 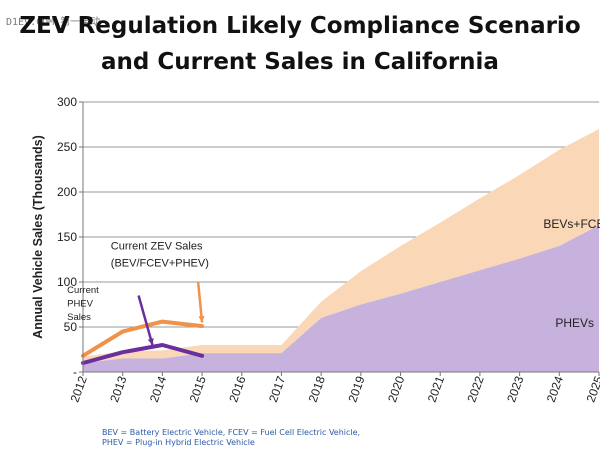 What do you see at coordinates (145, 320) in the screenshot?
I see `current-phev-sales-arrow` at bounding box center [145, 320].